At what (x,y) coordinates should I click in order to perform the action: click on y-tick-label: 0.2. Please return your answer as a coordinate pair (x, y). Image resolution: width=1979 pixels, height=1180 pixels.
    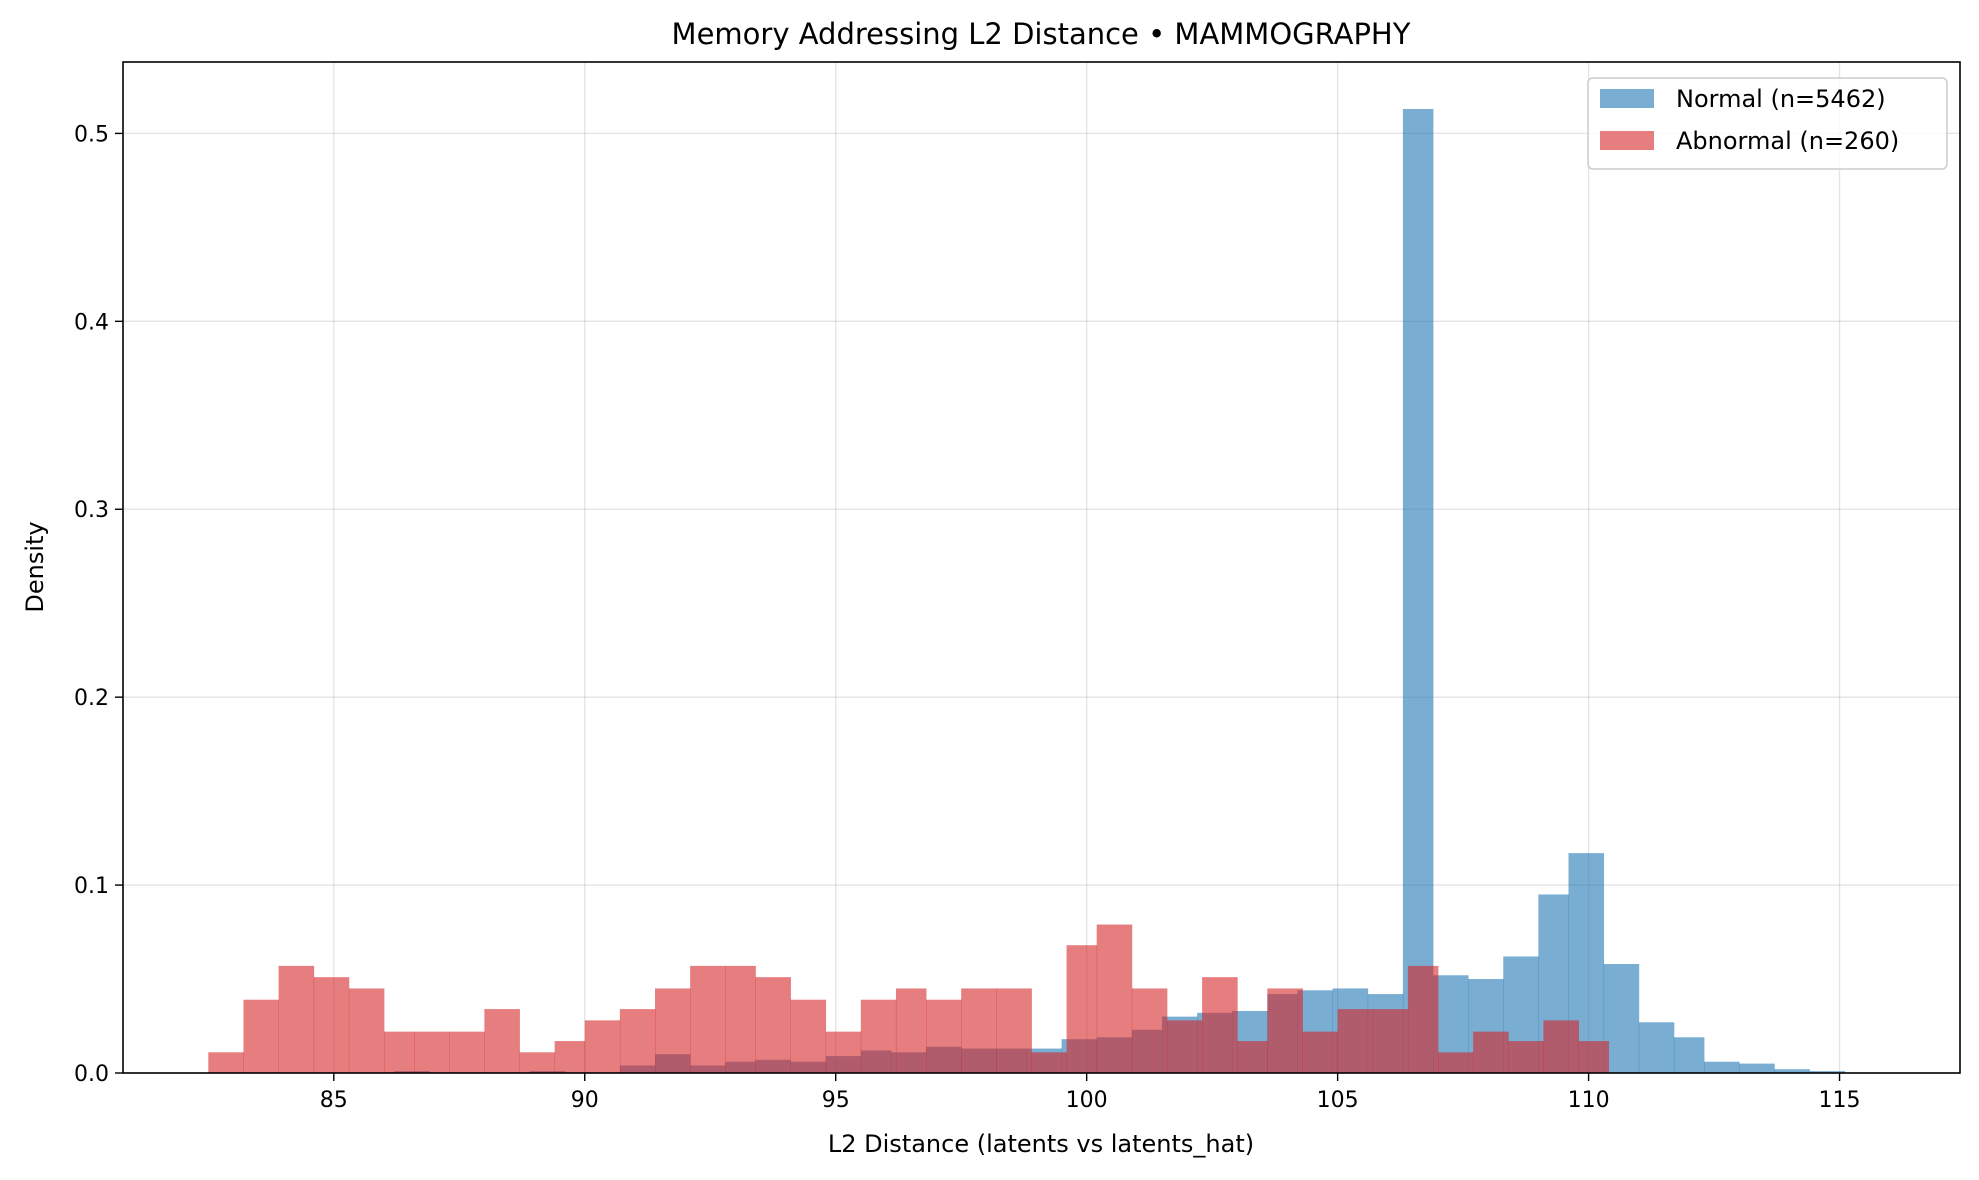
    Looking at the image, I should click on (91, 698).